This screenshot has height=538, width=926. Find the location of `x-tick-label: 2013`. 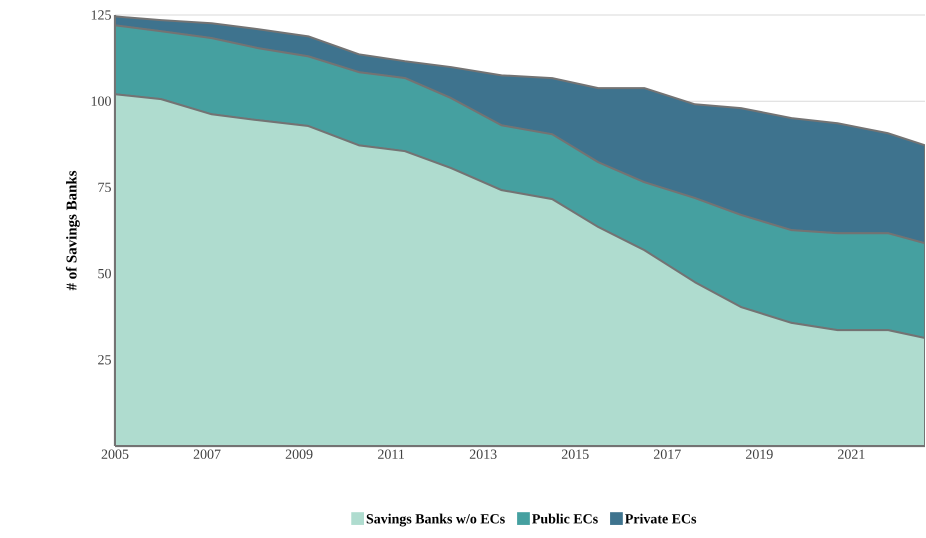

x-tick-label: 2013 is located at coordinates (483, 454).